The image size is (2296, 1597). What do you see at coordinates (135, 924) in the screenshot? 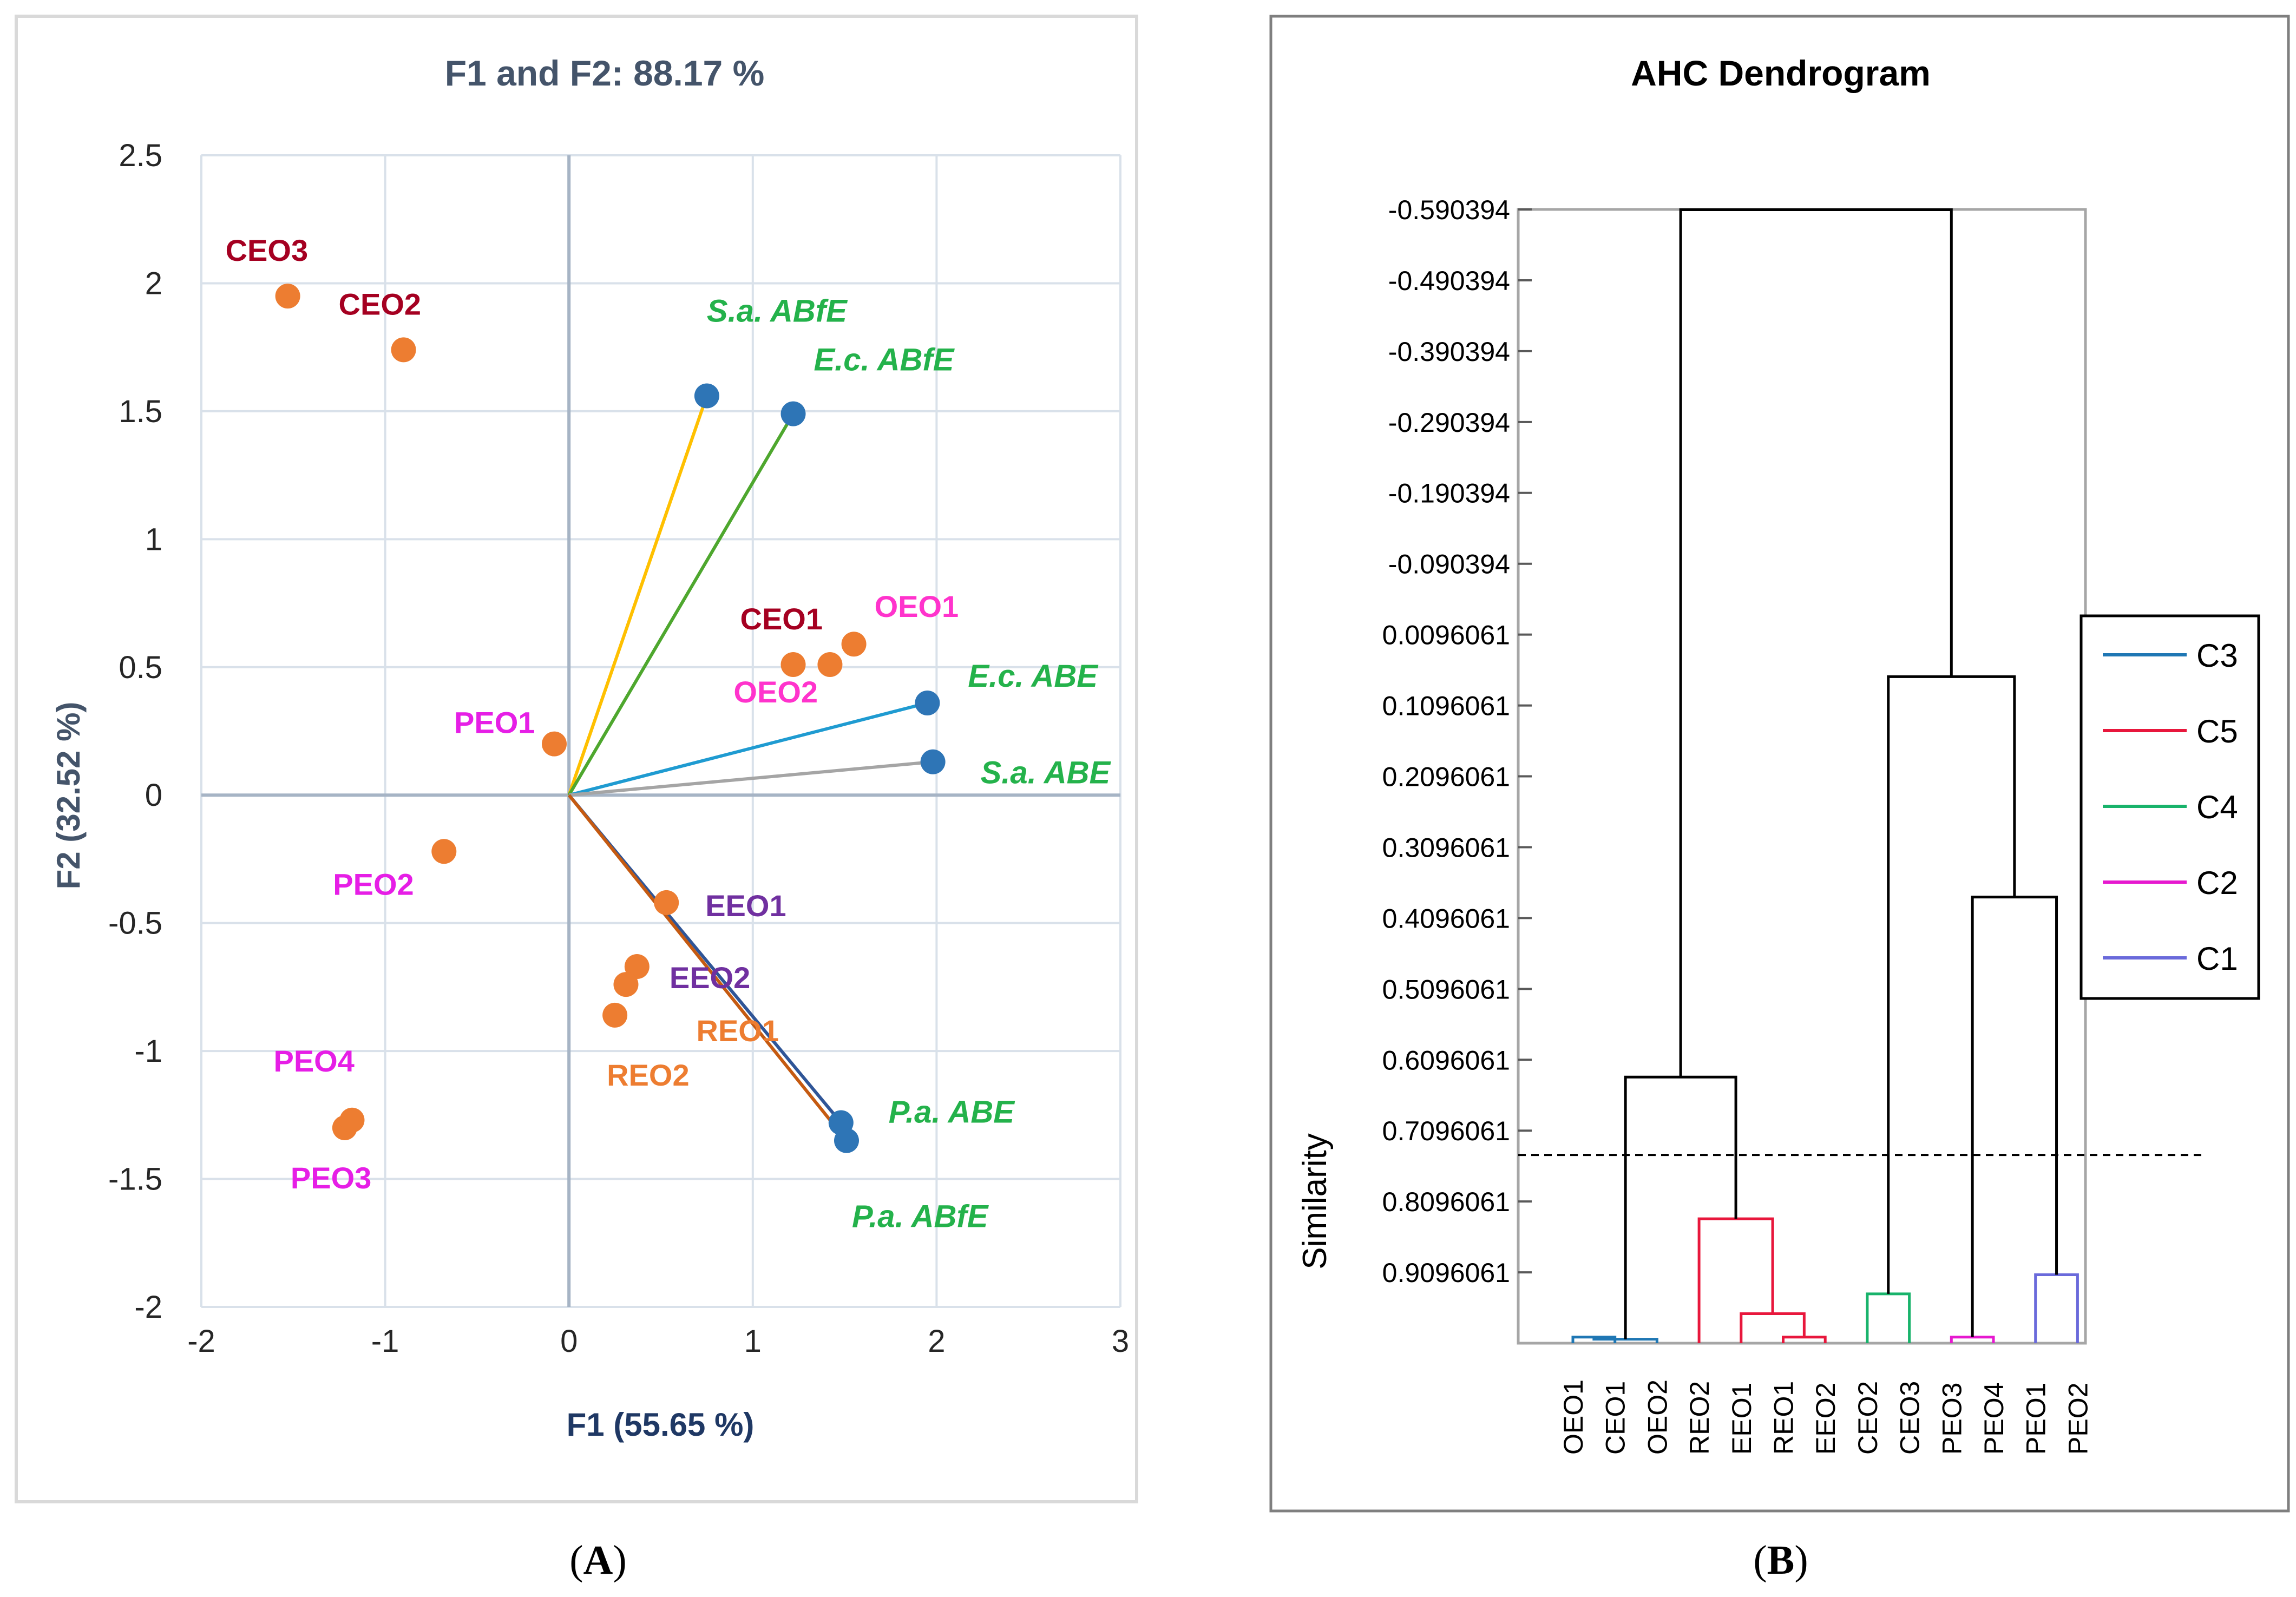
I see `y-tick-label: -0.5` at bounding box center [135, 924].